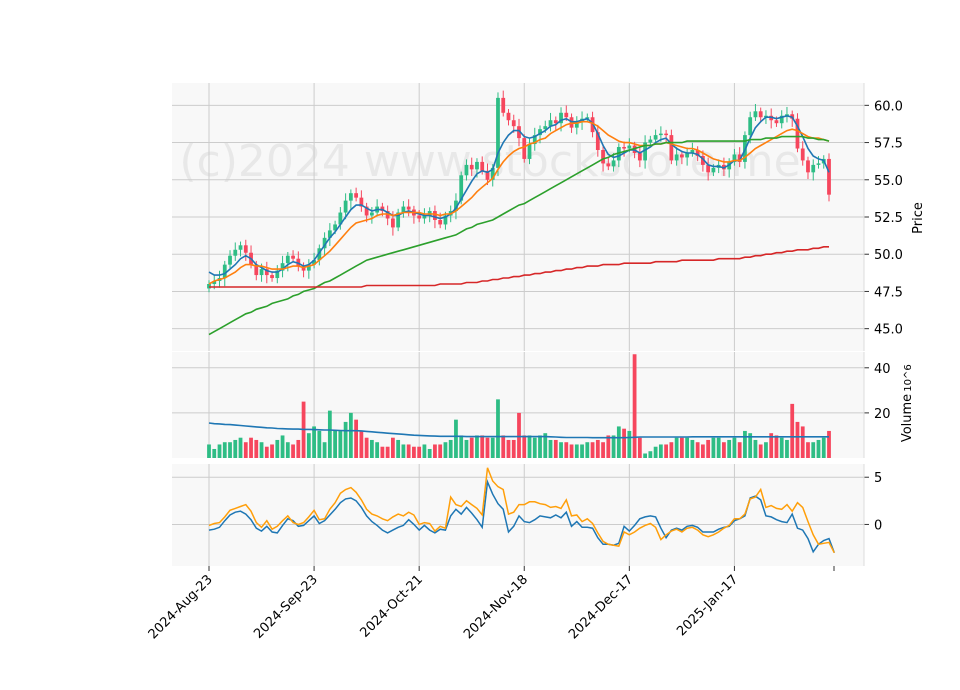  What do you see at coordinates (286, 607) in the screenshot?
I see `x-tick-label: 2024-Sep-23` at bounding box center [286, 607].